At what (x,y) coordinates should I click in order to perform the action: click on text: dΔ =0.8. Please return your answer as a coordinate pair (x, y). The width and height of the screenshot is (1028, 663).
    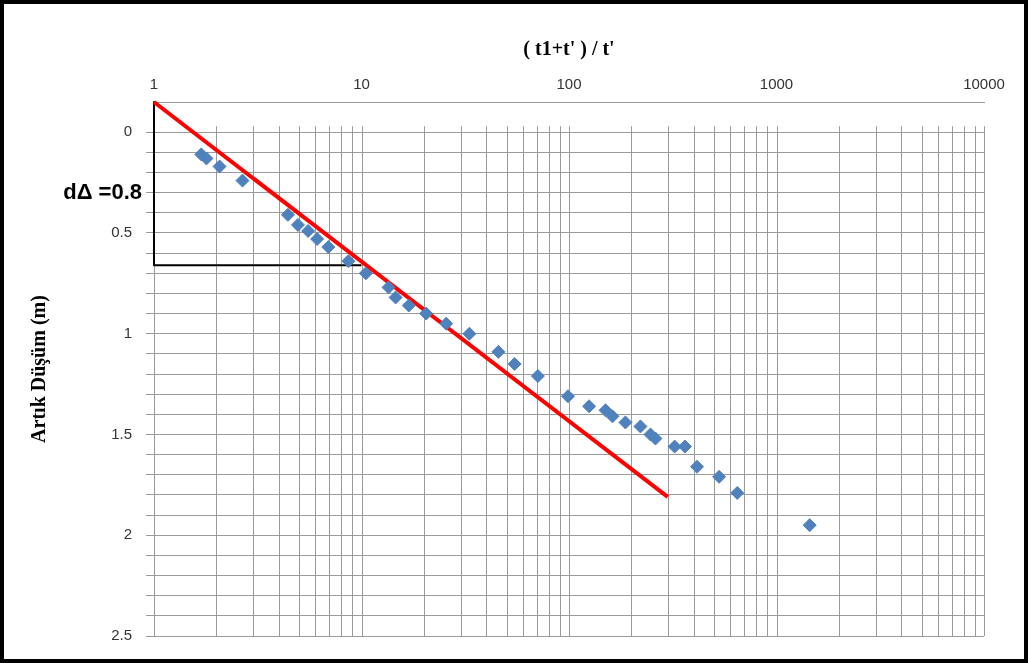
    Looking at the image, I should click on (102, 191).